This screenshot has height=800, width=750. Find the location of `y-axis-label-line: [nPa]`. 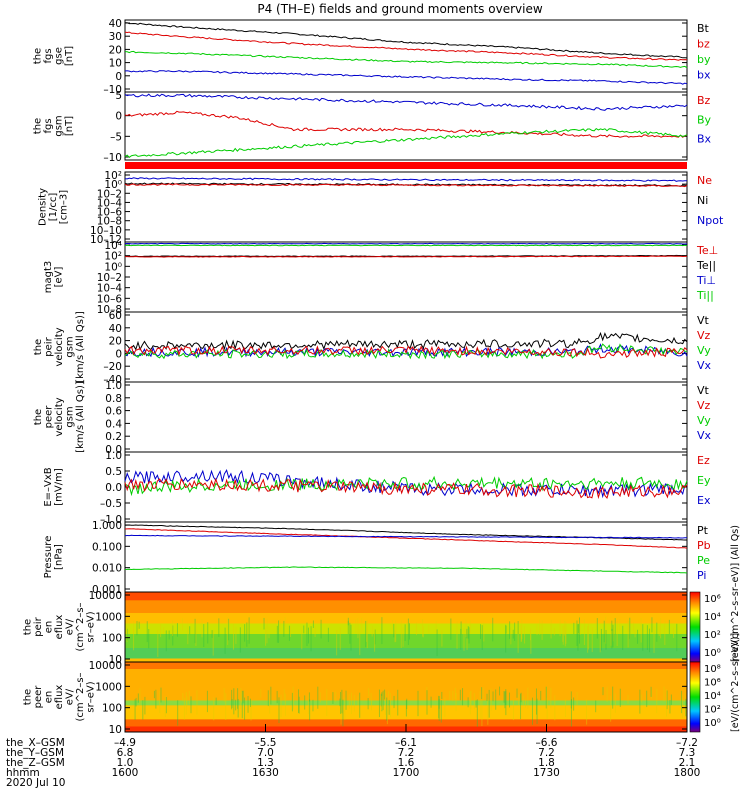

y-axis-label-line: [nPa] is located at coordinates (58, 557).